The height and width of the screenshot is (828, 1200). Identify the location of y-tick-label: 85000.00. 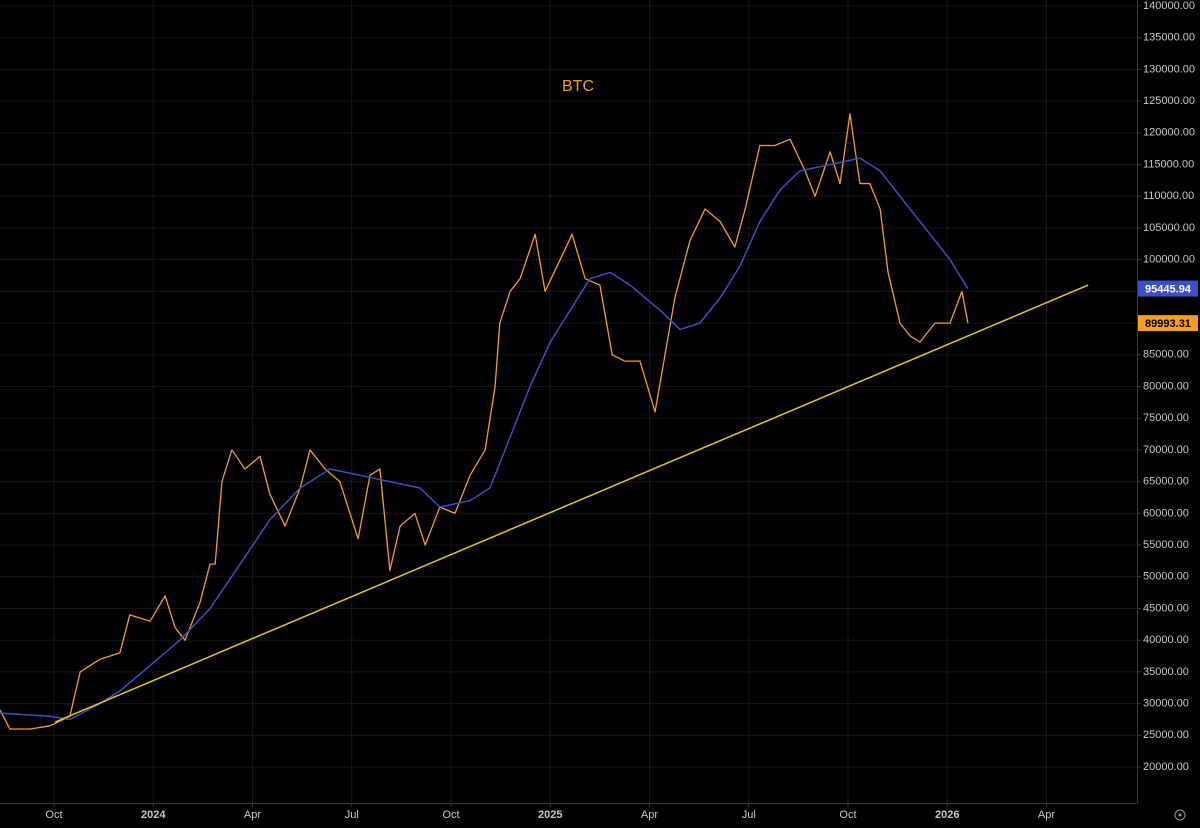
(1166, 355).